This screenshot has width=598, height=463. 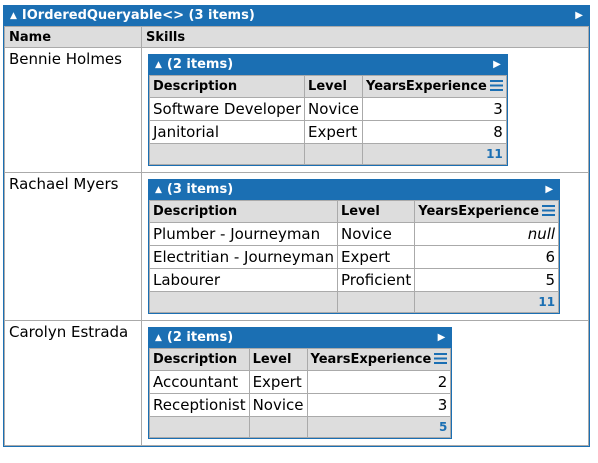 I want to click on table-row: Plumber - Journeyman Novice null, so click(x=354, y=234).